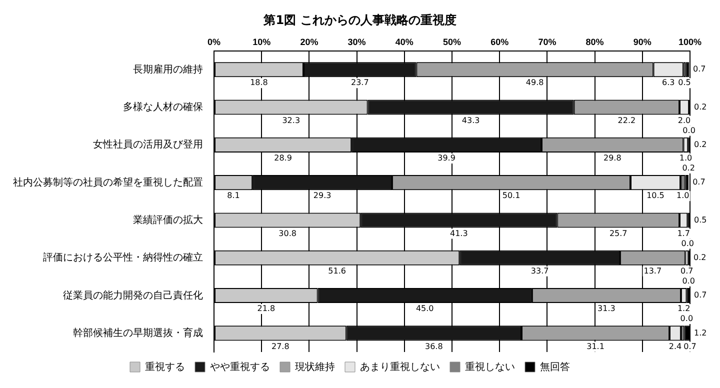  Describe the element at coordinates (595, 346) in the screenshot. I see `data-label: 31.1` at that location.